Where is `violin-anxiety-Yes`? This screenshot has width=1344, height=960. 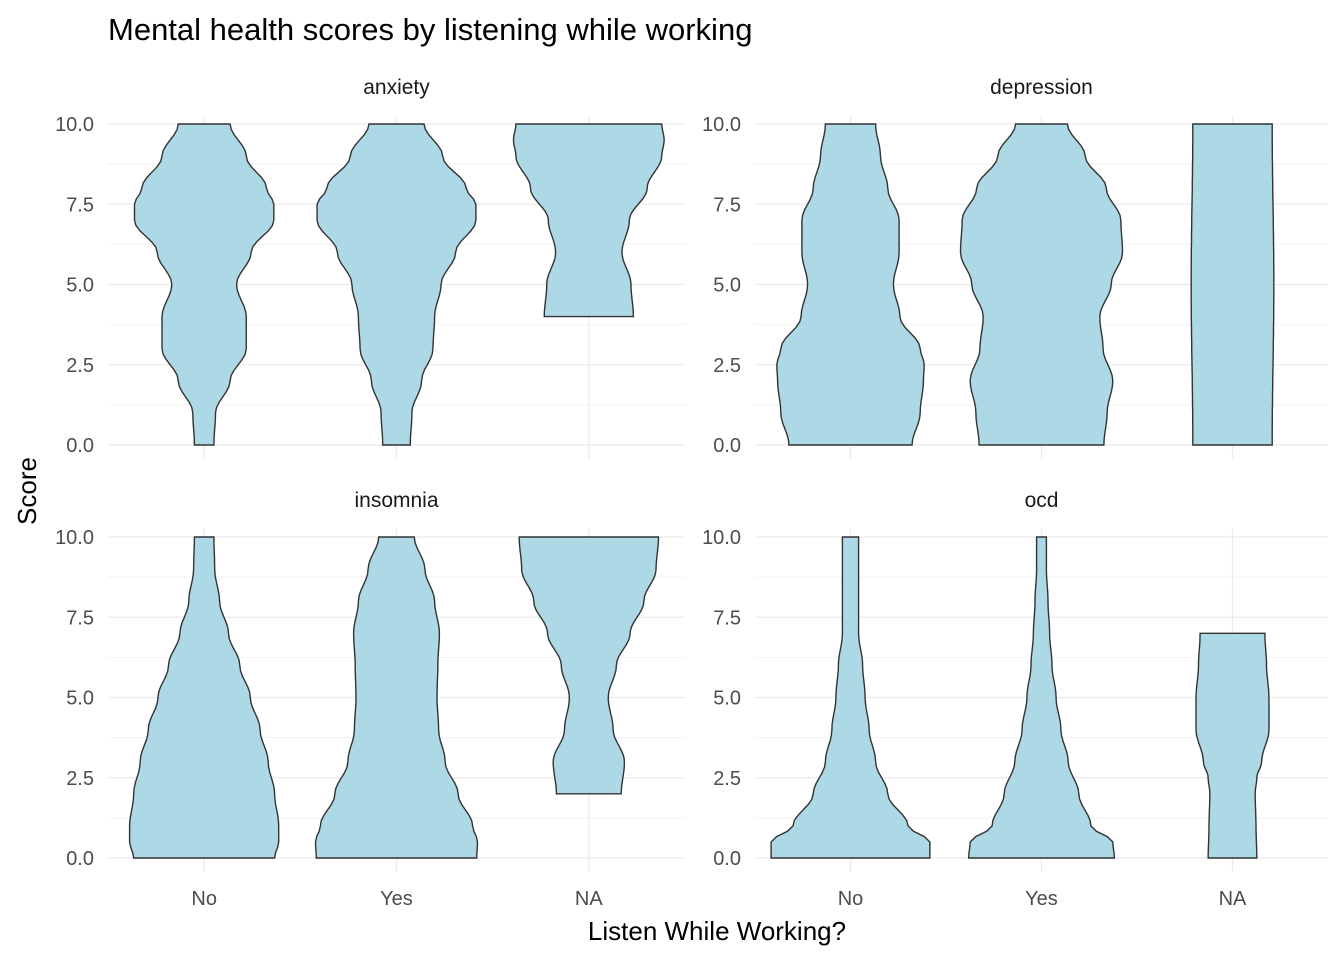 violin-anxiety-Yes is located at coordinates (396, 284).